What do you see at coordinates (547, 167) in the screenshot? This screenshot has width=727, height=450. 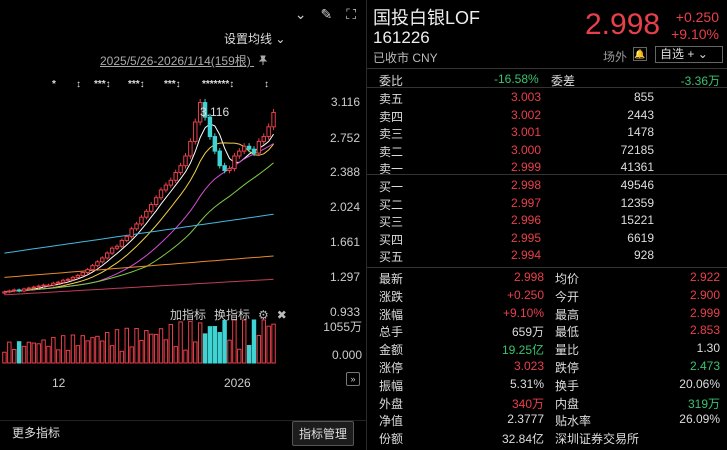 I see `asks-row: 卖一 2.999 41361` at bounding box center [547, 167].